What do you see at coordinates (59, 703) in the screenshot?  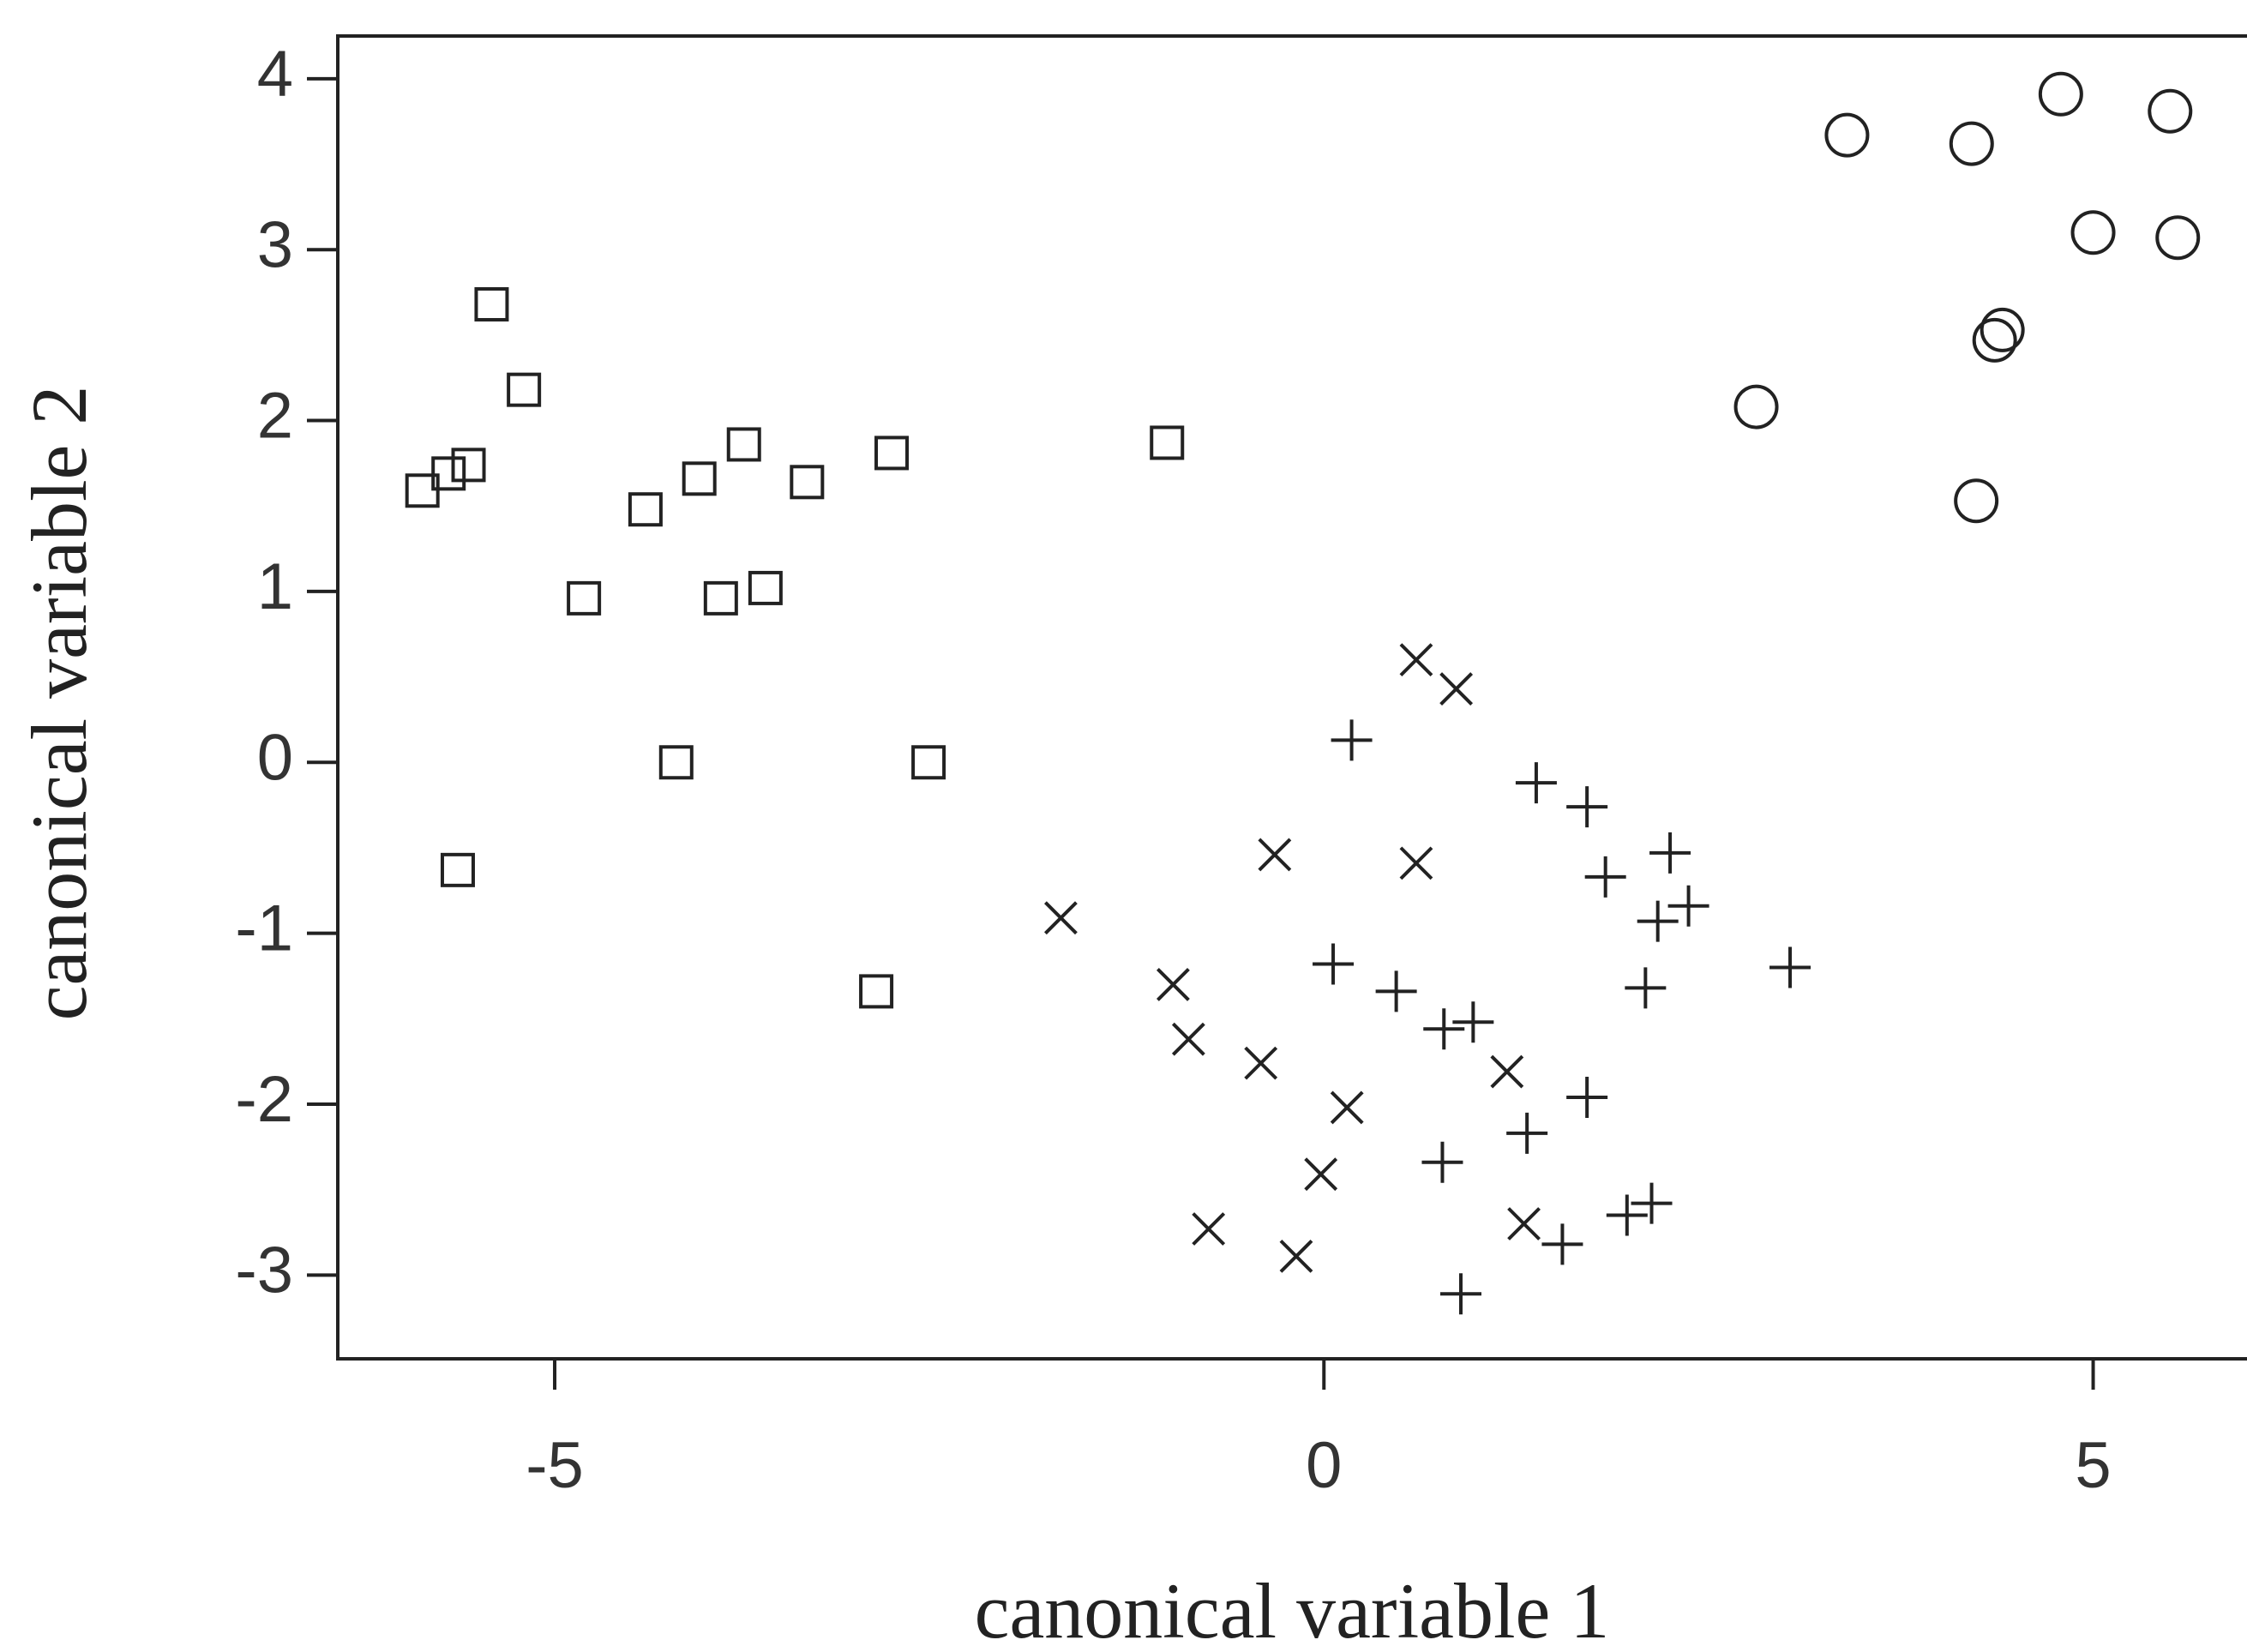 I see `y-axis-label: canonical variable 2` at bounding box center [59, 703].